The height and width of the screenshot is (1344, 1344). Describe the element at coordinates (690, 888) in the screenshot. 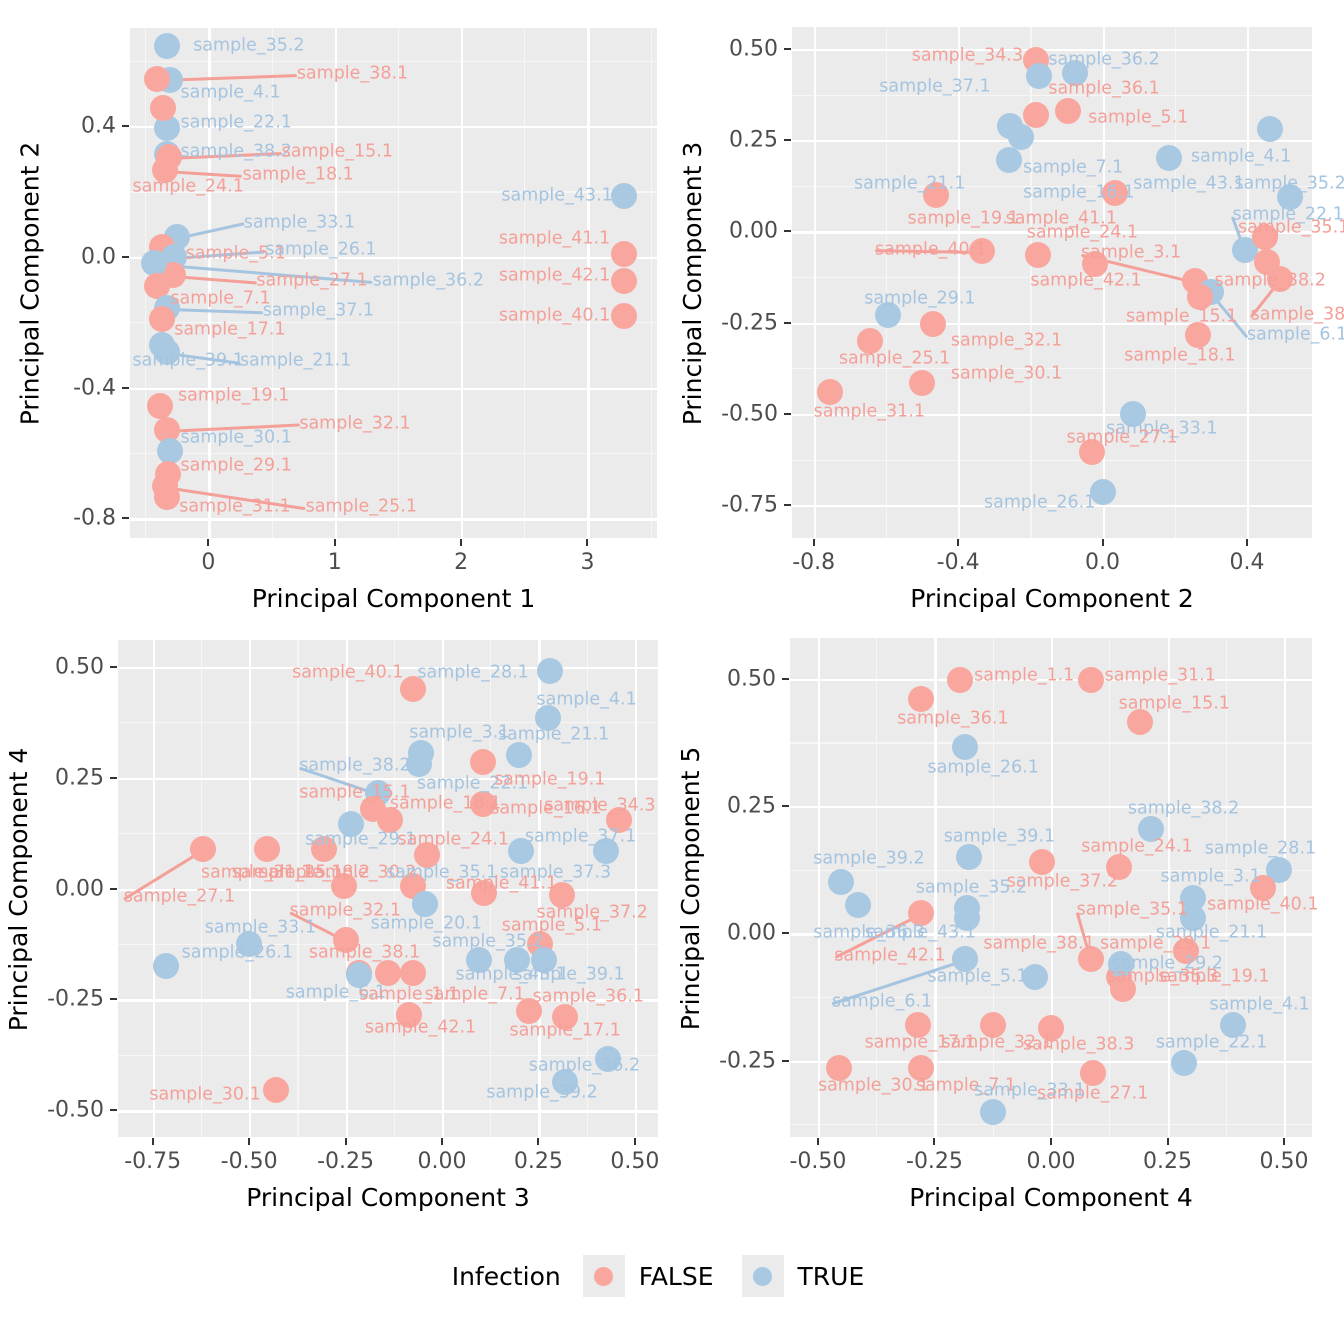

I see `axis-title-y: Principal Component 5` at that location.